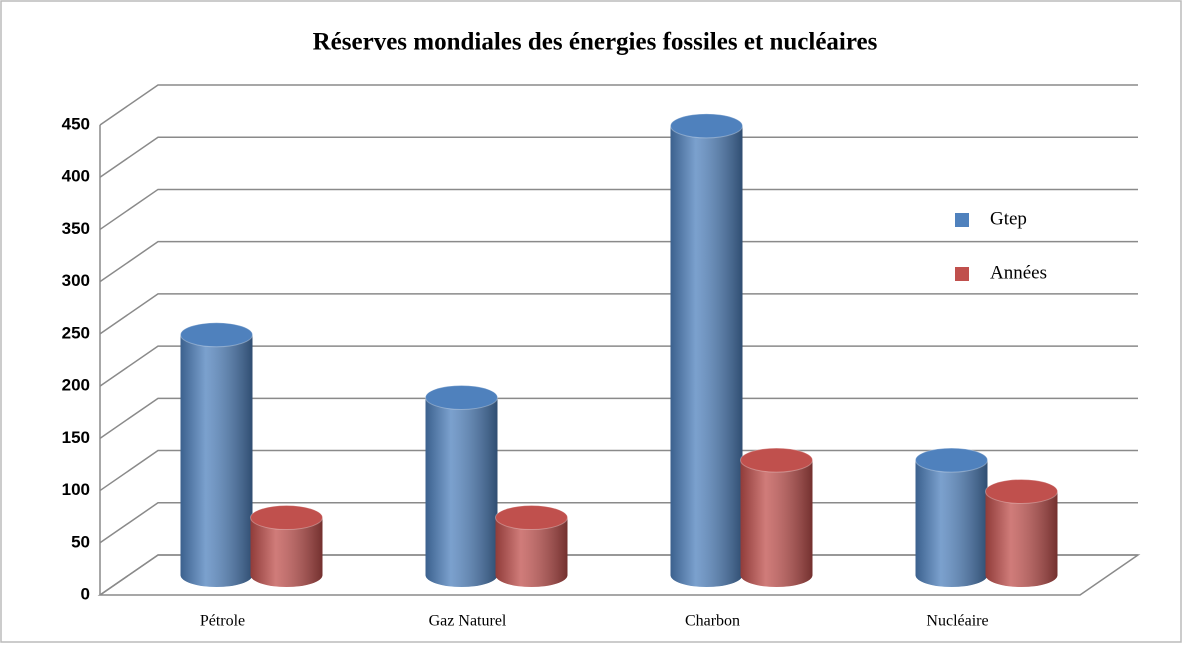 Image resolution: width=1184 pixels, height=645 pixels. Describe the element at coordinates (712, 621) in the screenshot. I see `x-tick-label: Charbon` at that location.